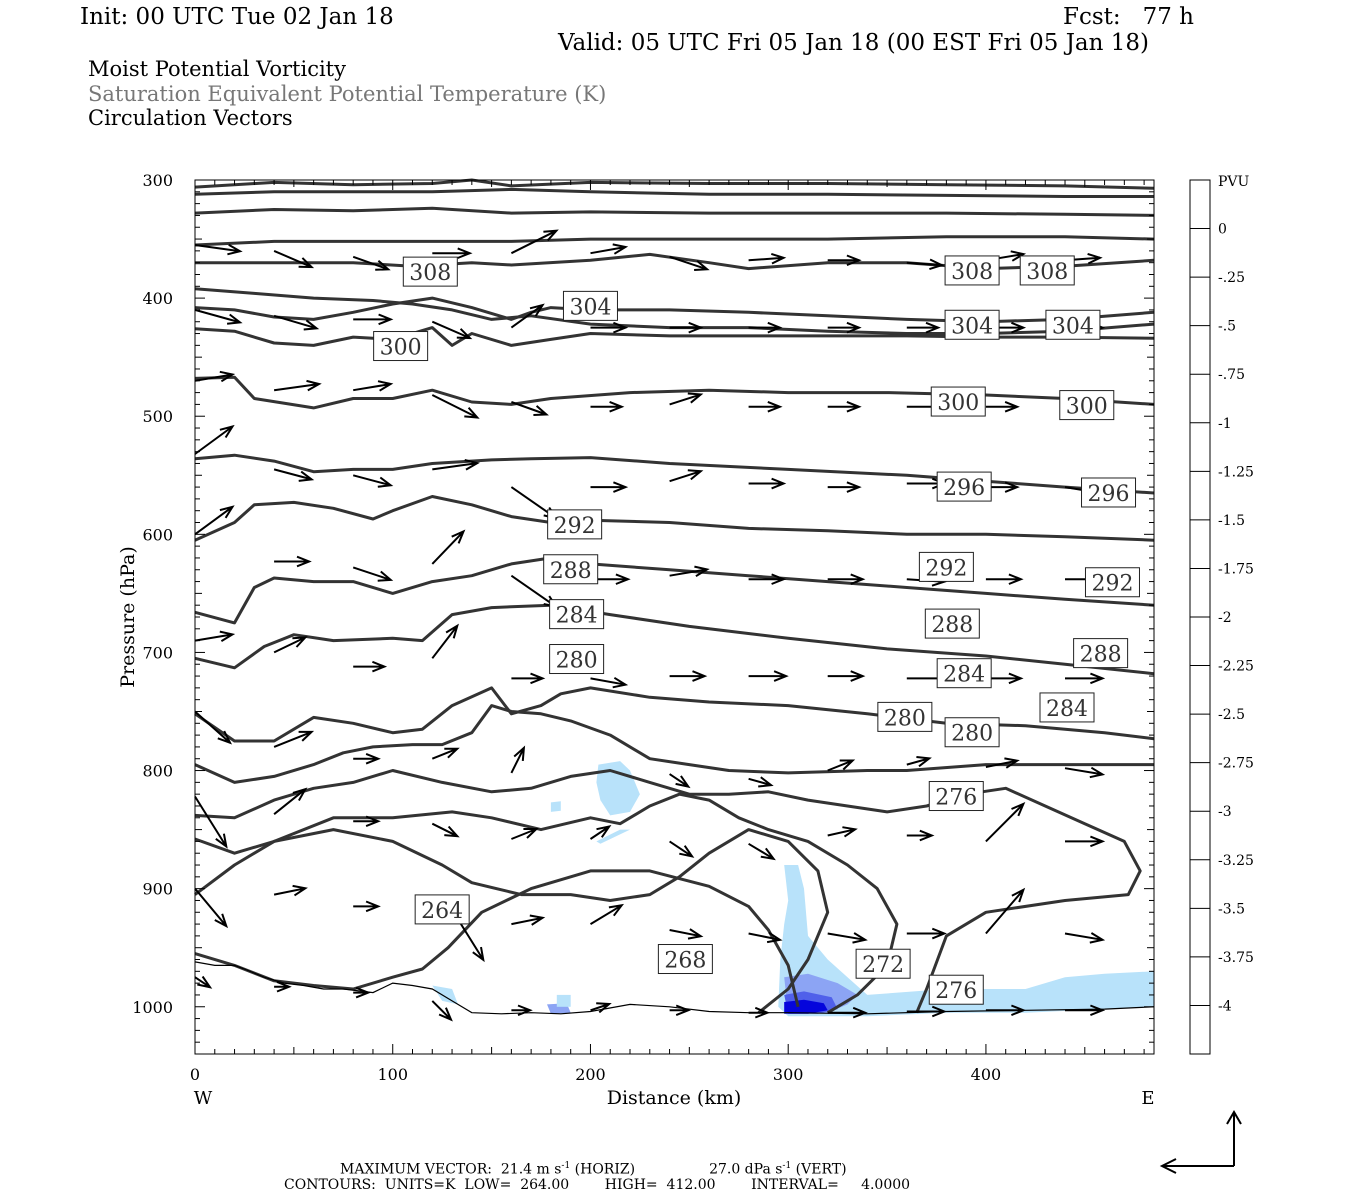 The height and width of the screenshot is (1200, 1350). Describe the element at coordinates (157, 180) in the screenshot. I see `y-tick-label: 300` at that location.